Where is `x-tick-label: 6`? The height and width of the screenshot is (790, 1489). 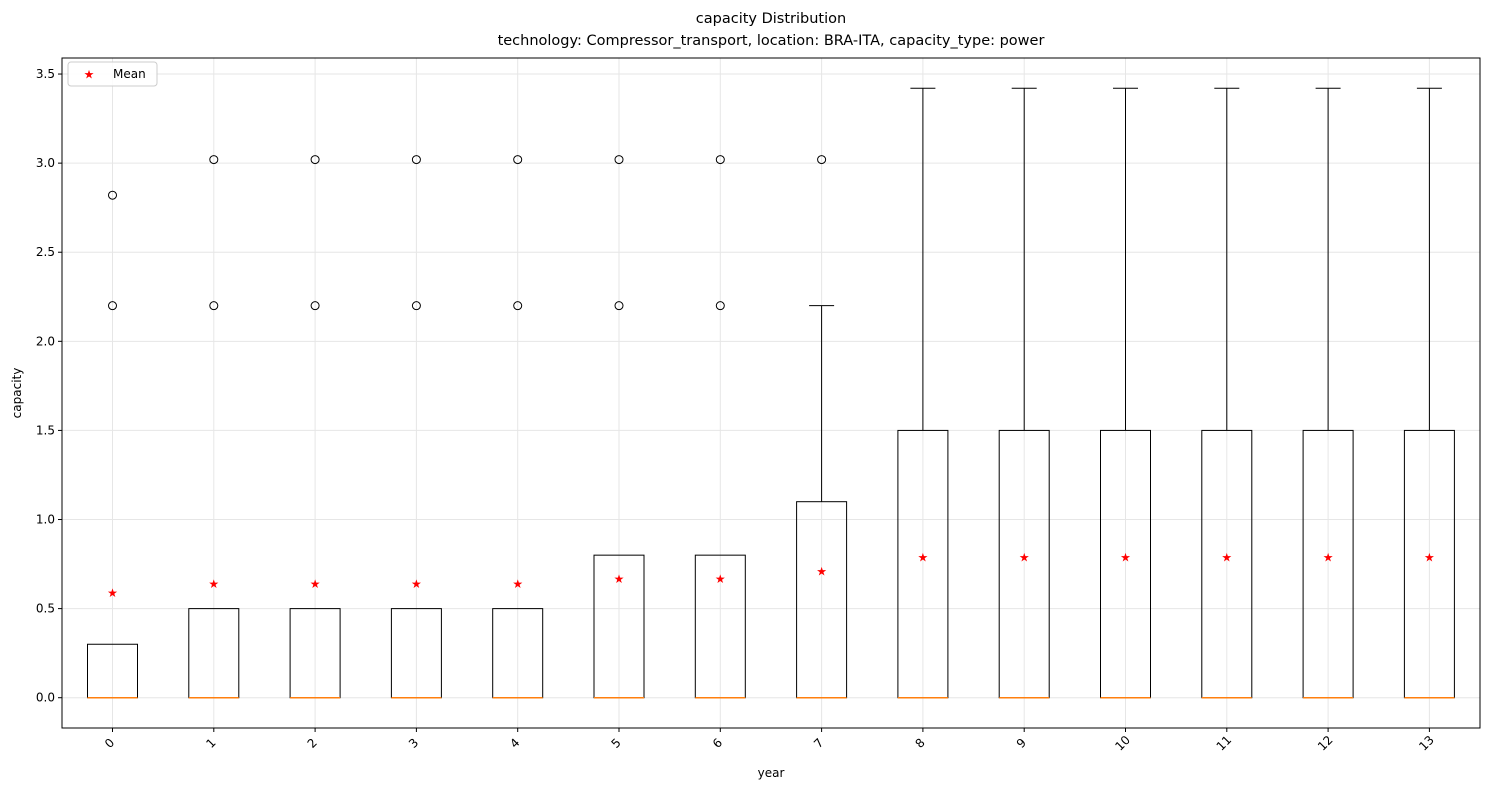
x-tick-label: 6 is located at coordinates (717, 743).